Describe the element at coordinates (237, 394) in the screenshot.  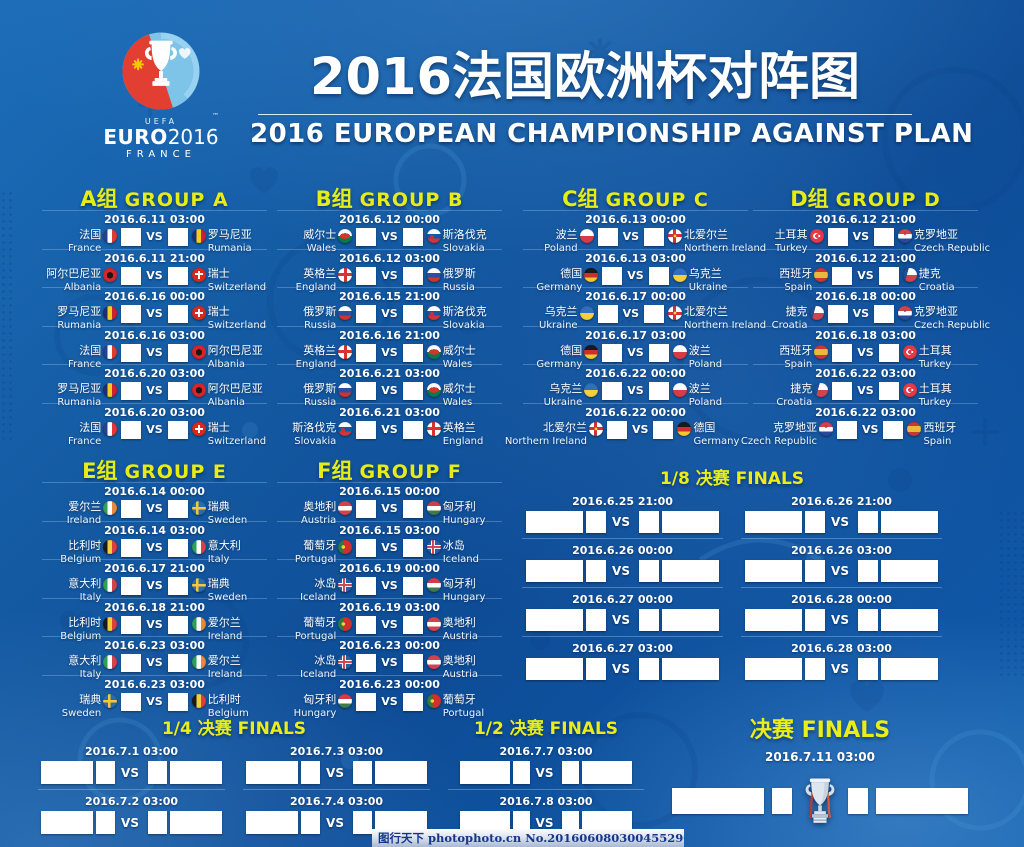
I see `away-team: 阿尔巴尼亚 Albania` at that location.